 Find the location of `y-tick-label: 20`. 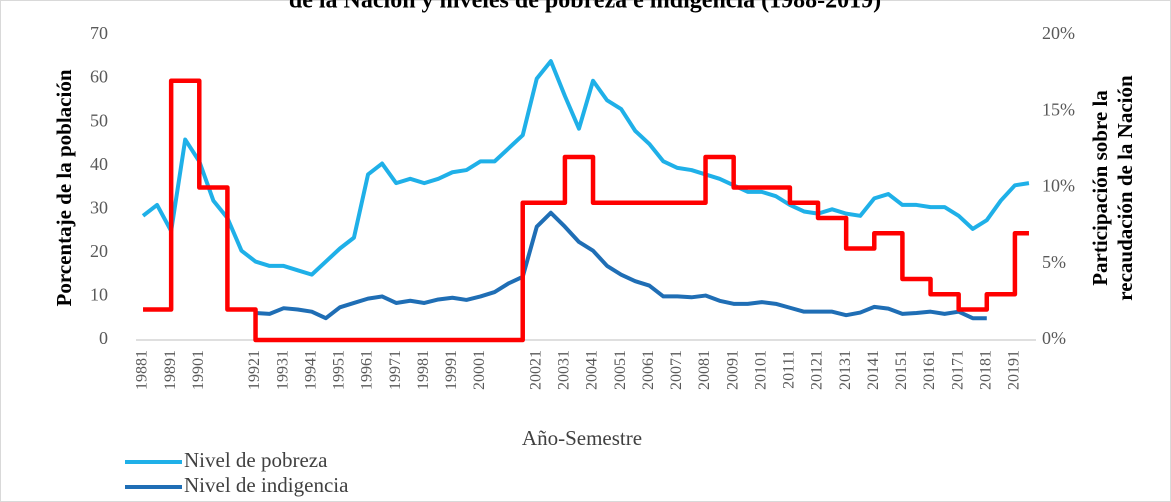

y-tick-label: 20 is located at coordinates (99, 251).